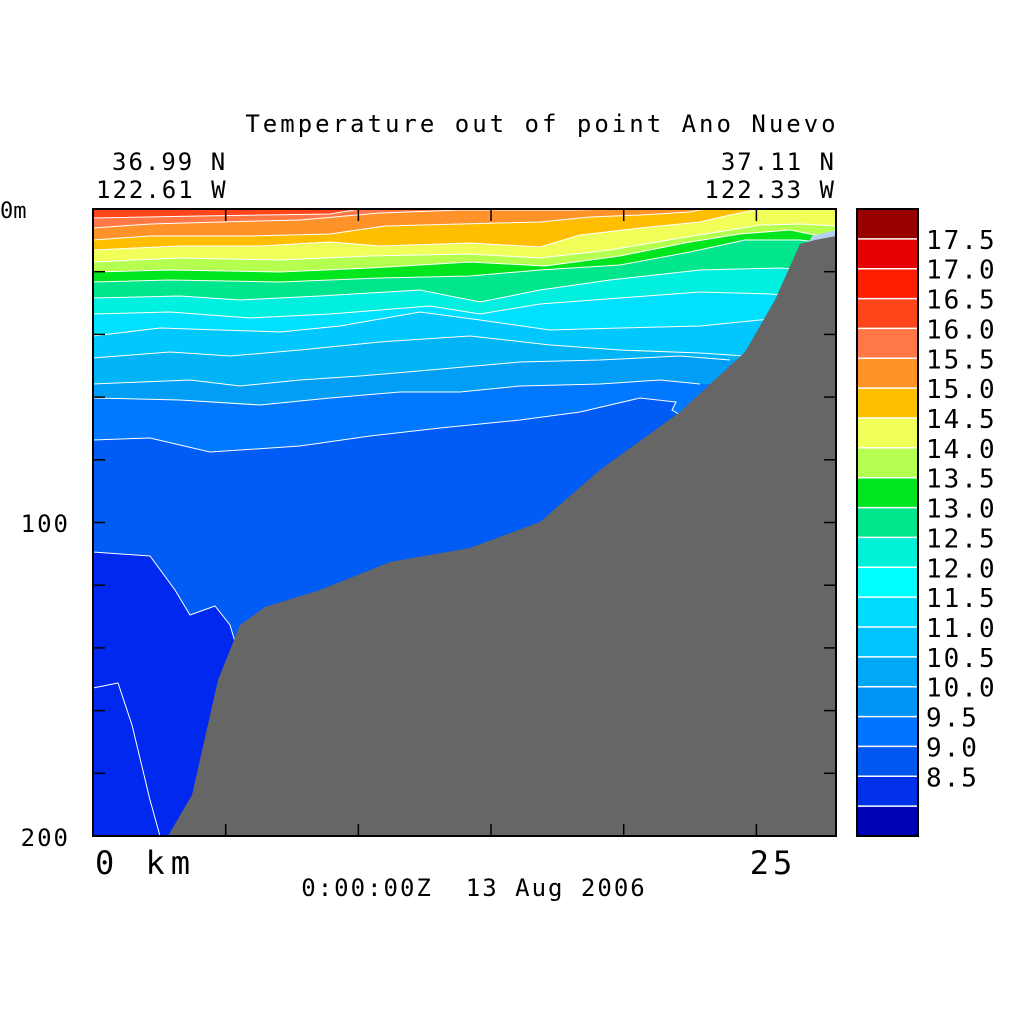 The height and width of the screenshot is (1024, 1024). What do you see at coordinates (961, 450) in the screenshot?
I see `colorbar-label-7: 14.0` at bounding box center [961, 450].